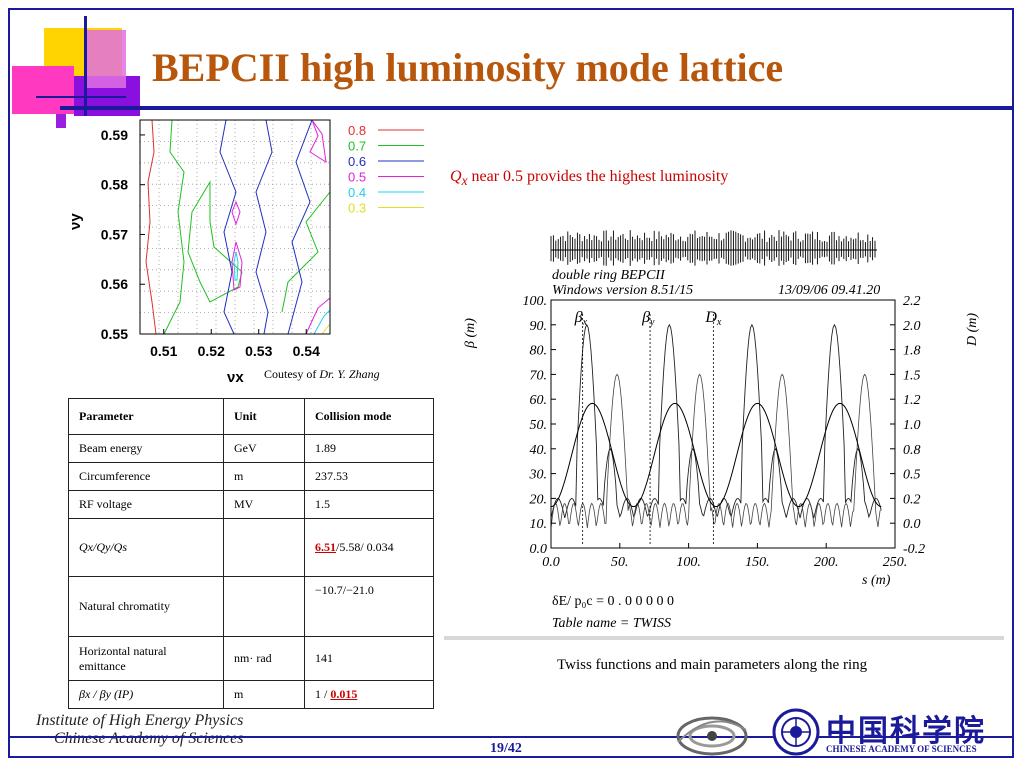 This screenshot has width=1024, height=768. Describe the element at coordinates (146, 694) in the screenshot. I see `row-param: βx / βy (IP)` at that location.